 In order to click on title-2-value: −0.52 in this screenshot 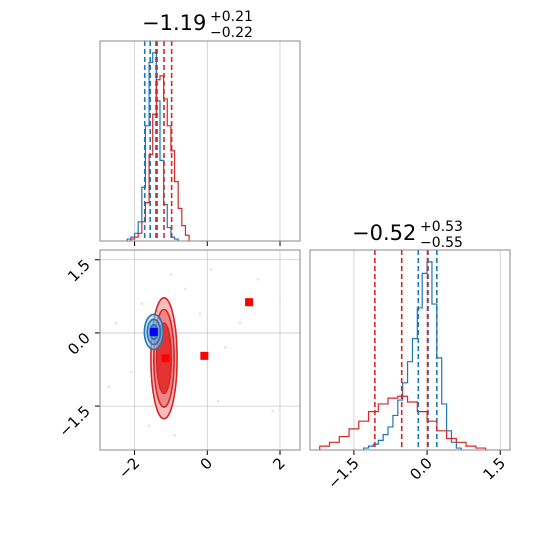, I will do `click(384, 233)`.